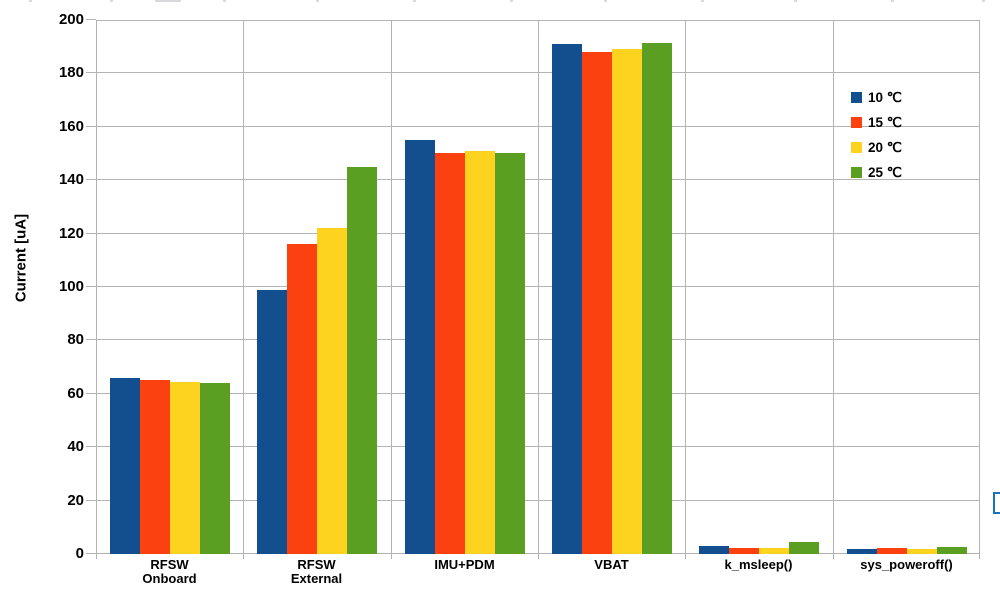  I want to click on x-category-label-line: sys_poweroff(), so click(906, 564).